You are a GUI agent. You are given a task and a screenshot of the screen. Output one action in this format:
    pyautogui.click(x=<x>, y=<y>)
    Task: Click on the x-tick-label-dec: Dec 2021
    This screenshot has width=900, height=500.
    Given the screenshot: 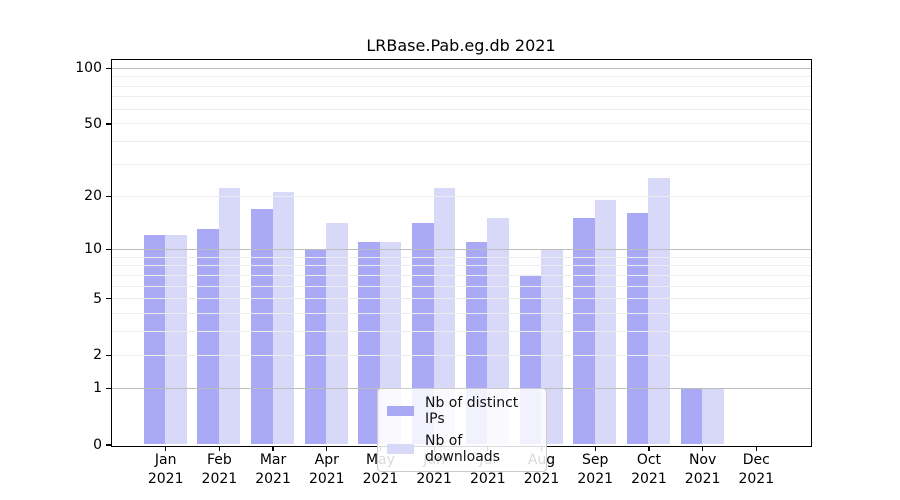 What is the action you would take?
    pyautogui.click(x=756, y=469)
    